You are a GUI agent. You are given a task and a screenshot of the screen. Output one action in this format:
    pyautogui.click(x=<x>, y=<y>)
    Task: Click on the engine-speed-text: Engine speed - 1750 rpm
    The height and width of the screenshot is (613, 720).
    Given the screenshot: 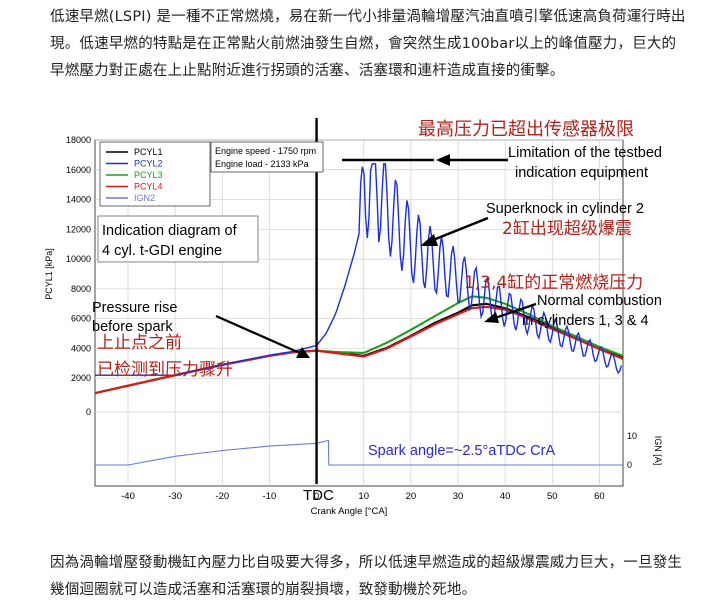 What is the action you would take?
    pyautogui.click(x=265, y=151)
    